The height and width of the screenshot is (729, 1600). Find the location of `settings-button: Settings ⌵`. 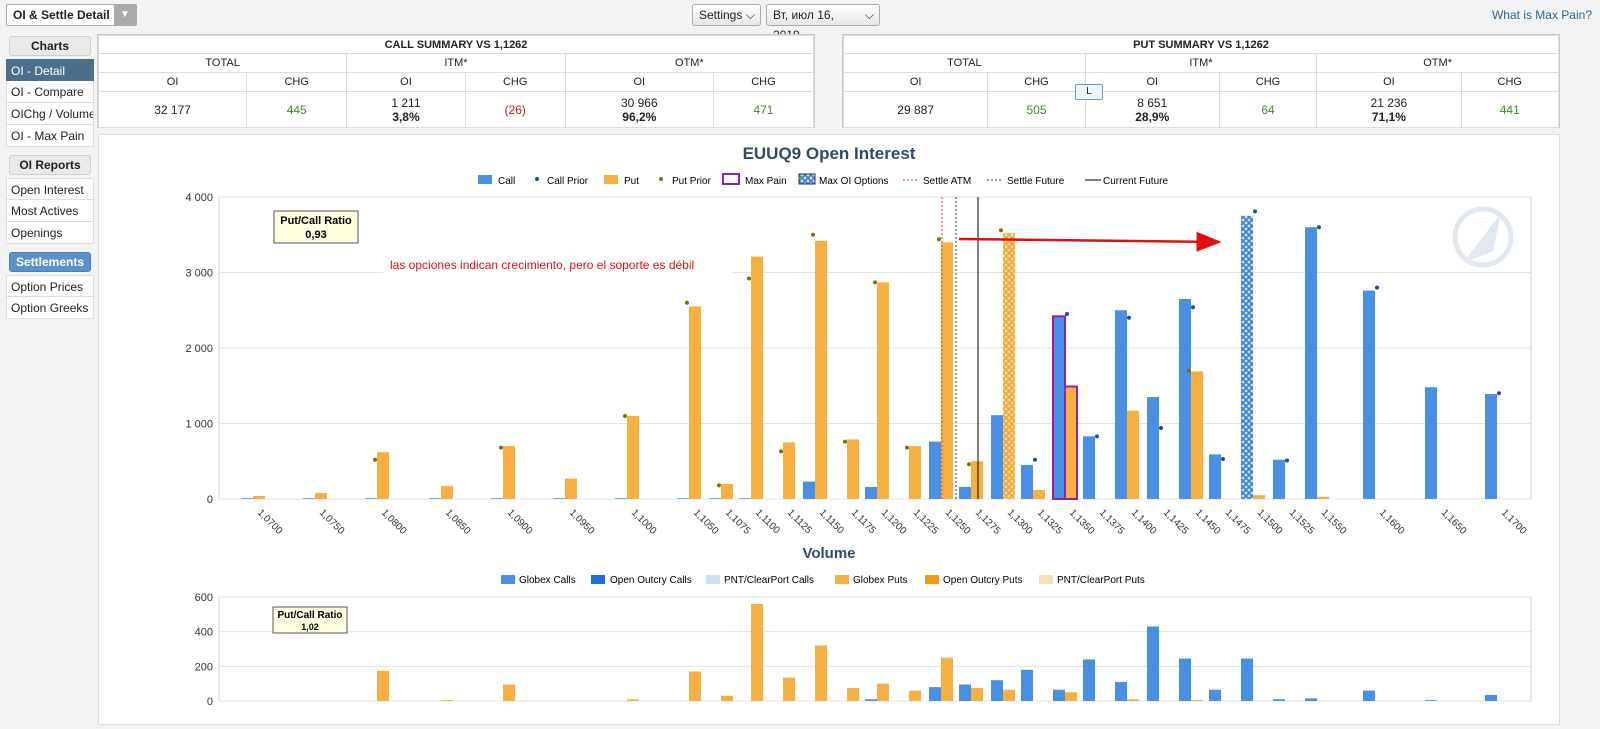

settings-button: Settings ⌵ is located at coordinates (726, 15).